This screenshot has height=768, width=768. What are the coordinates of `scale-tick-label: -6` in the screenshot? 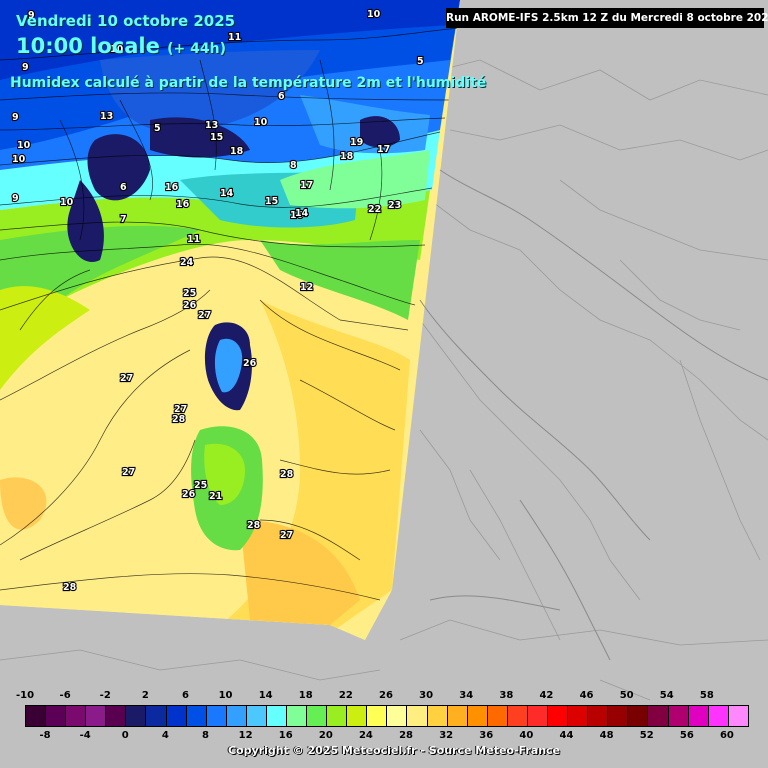 It's located at (65, 695).